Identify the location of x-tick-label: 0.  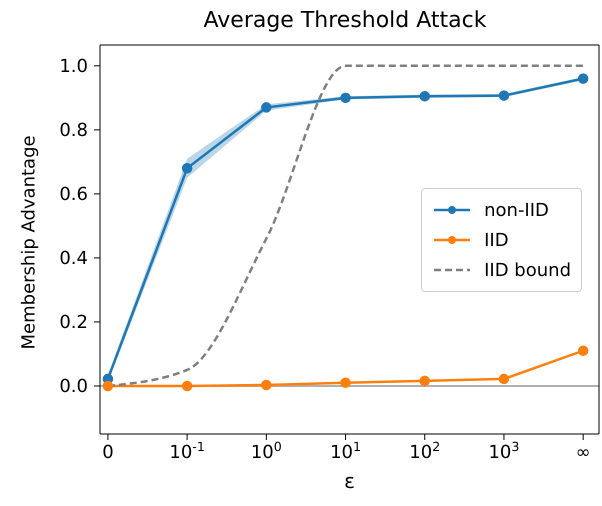
(108, 452).